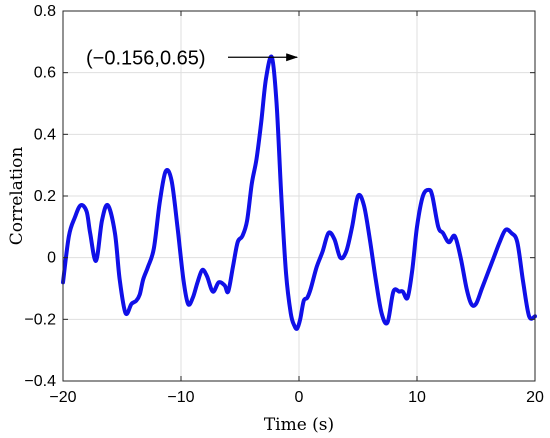 The image size is (550, 438). I want to click on y-tick-label: −0.2, so click(40, 319).